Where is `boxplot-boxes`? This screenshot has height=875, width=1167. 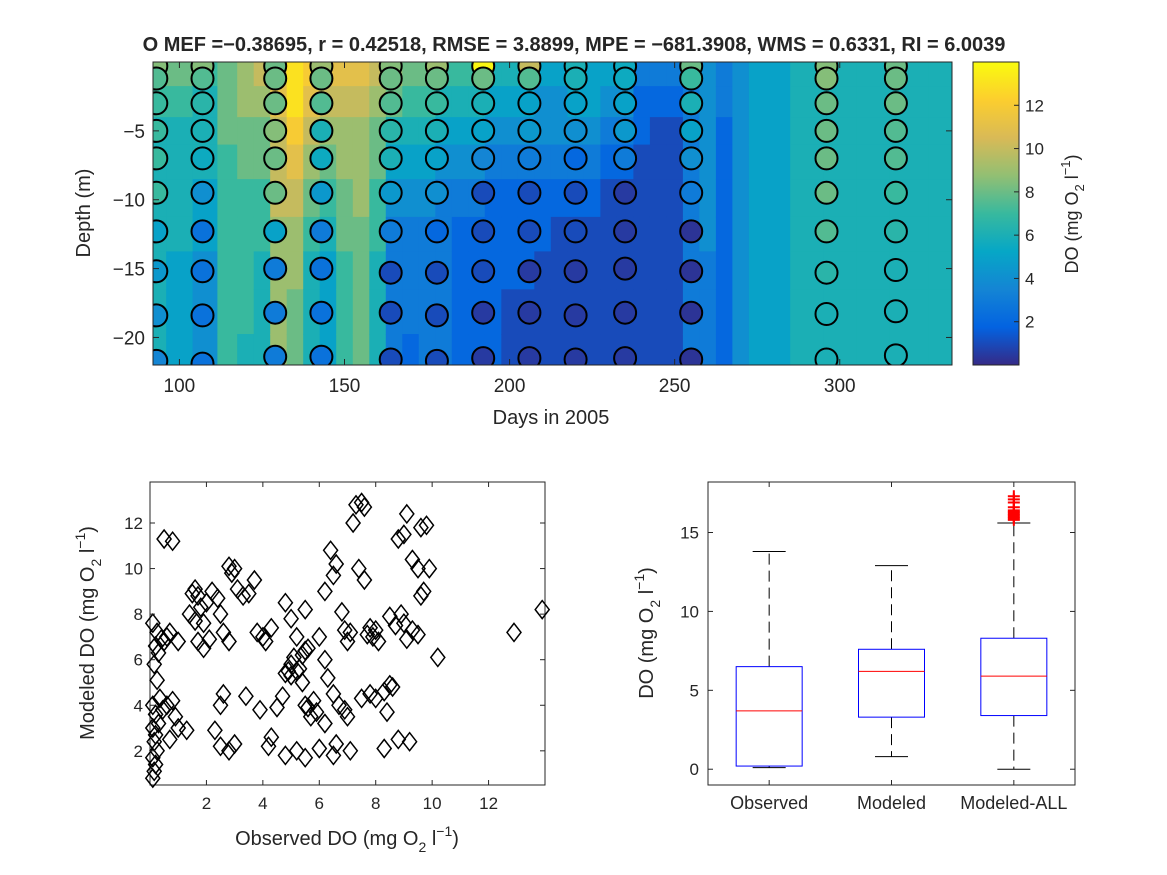
boxplot-boxes is located at coordinates (891, 630).